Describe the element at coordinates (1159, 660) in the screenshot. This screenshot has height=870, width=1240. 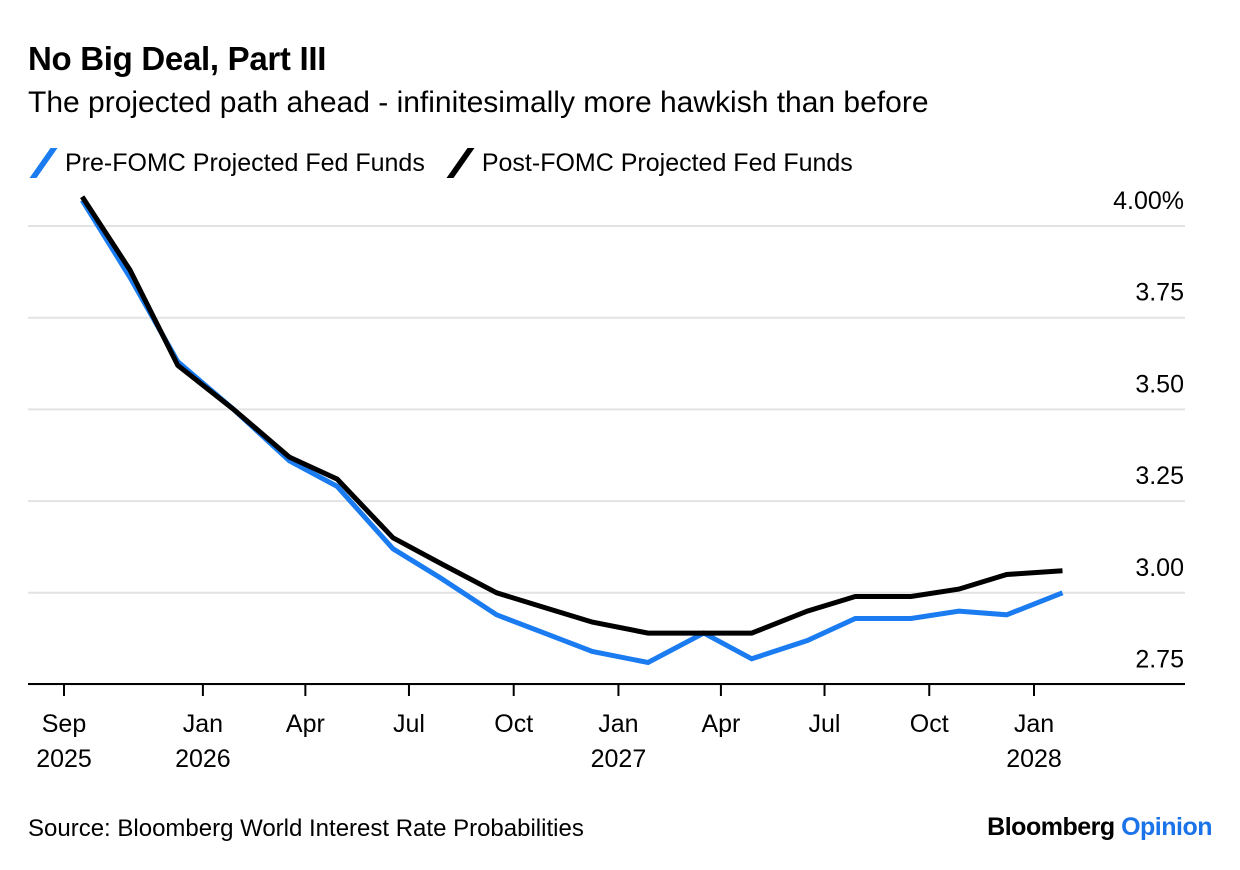
I see `y-tick-label: 2.75` at that location.